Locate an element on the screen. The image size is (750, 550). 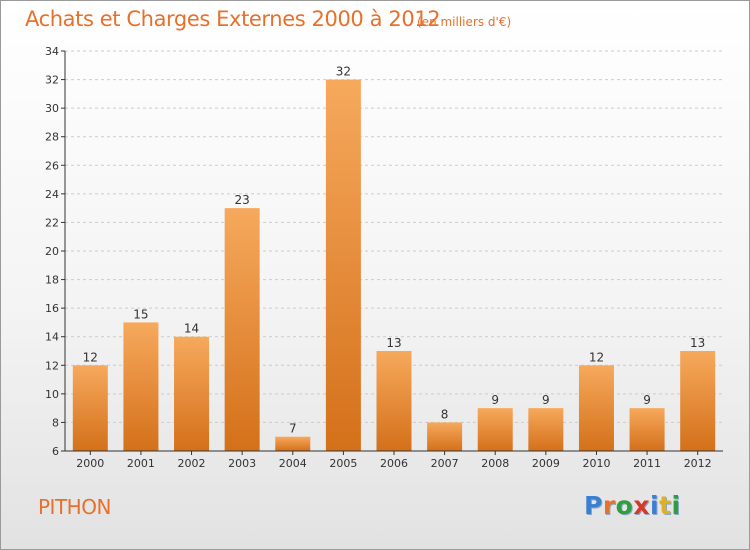
y-tick-label: 30 is located at coordinates (52, 108).